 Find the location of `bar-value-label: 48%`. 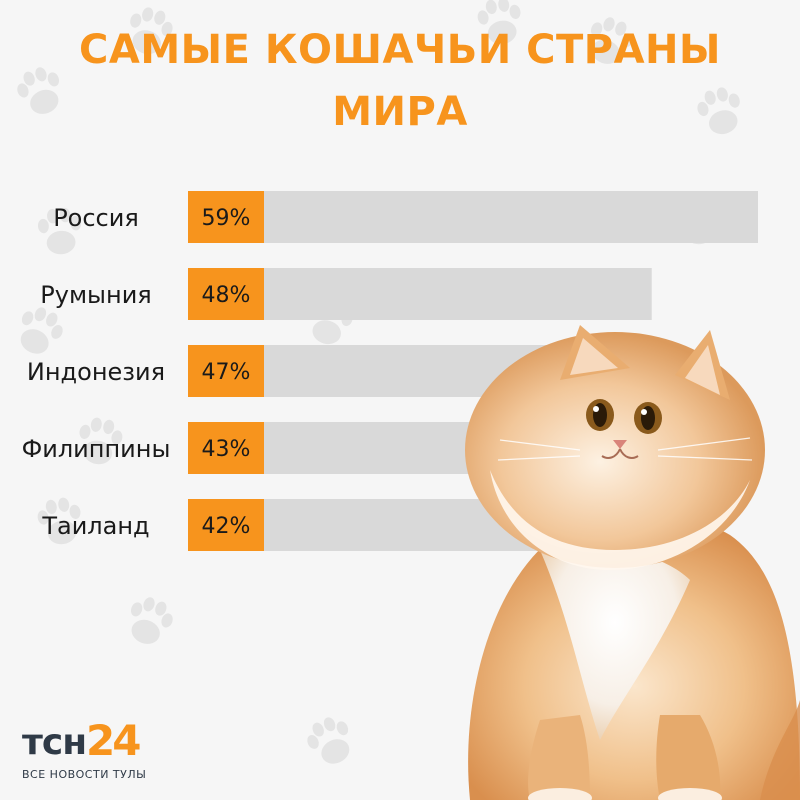

bar-value-label: 48% is located at coordinates (226, 295).